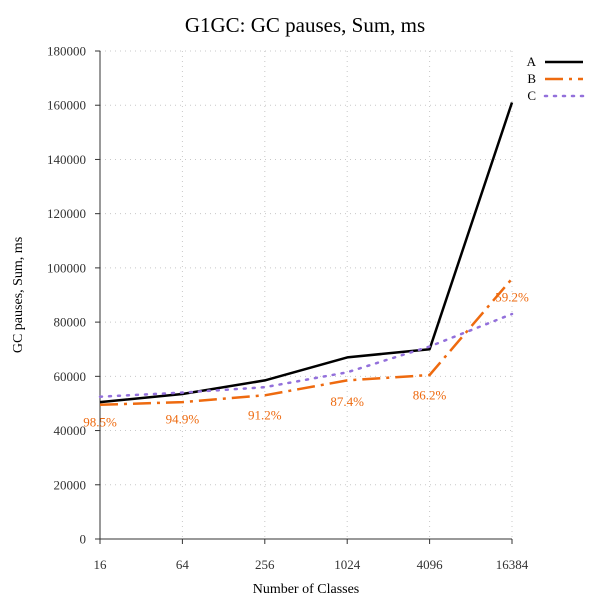  Describe the element at coordinates (66, 267) in the screenshot. I see `y-tick-label: 100000` at that location.